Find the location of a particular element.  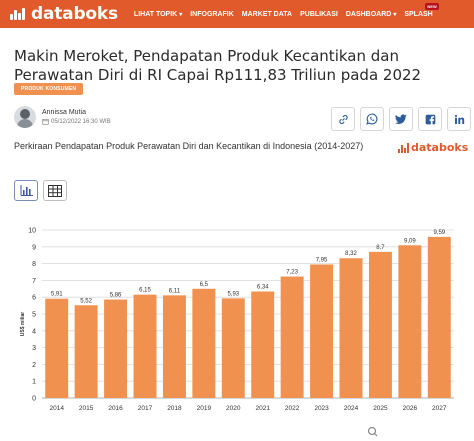

nav-item-label: MARKET DATA is located at coordinates (267, 14).